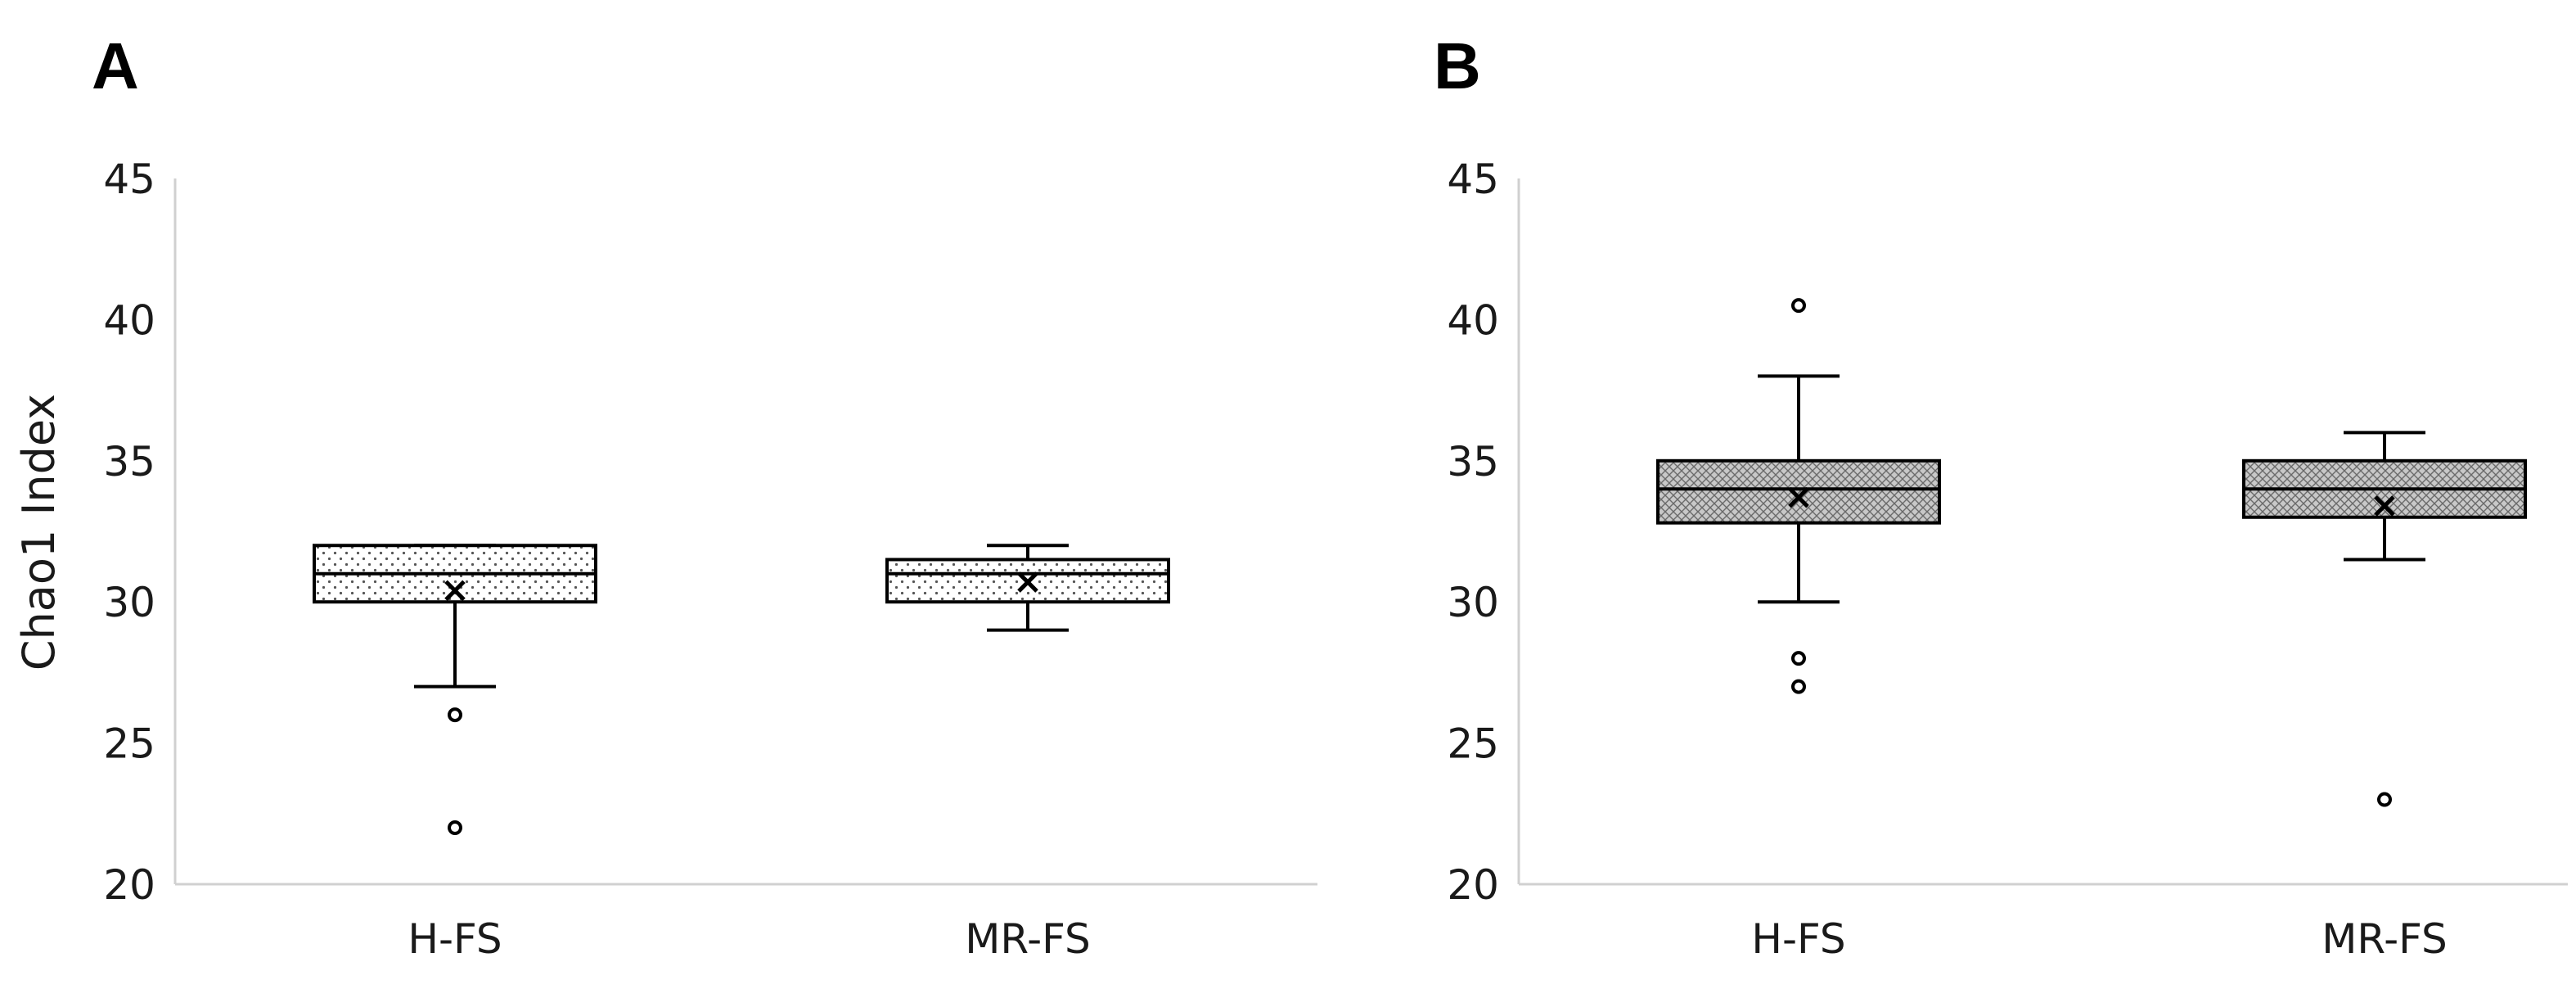  I want to click on panel-a-x-category-label: MR-FS, so click(1028, 939).